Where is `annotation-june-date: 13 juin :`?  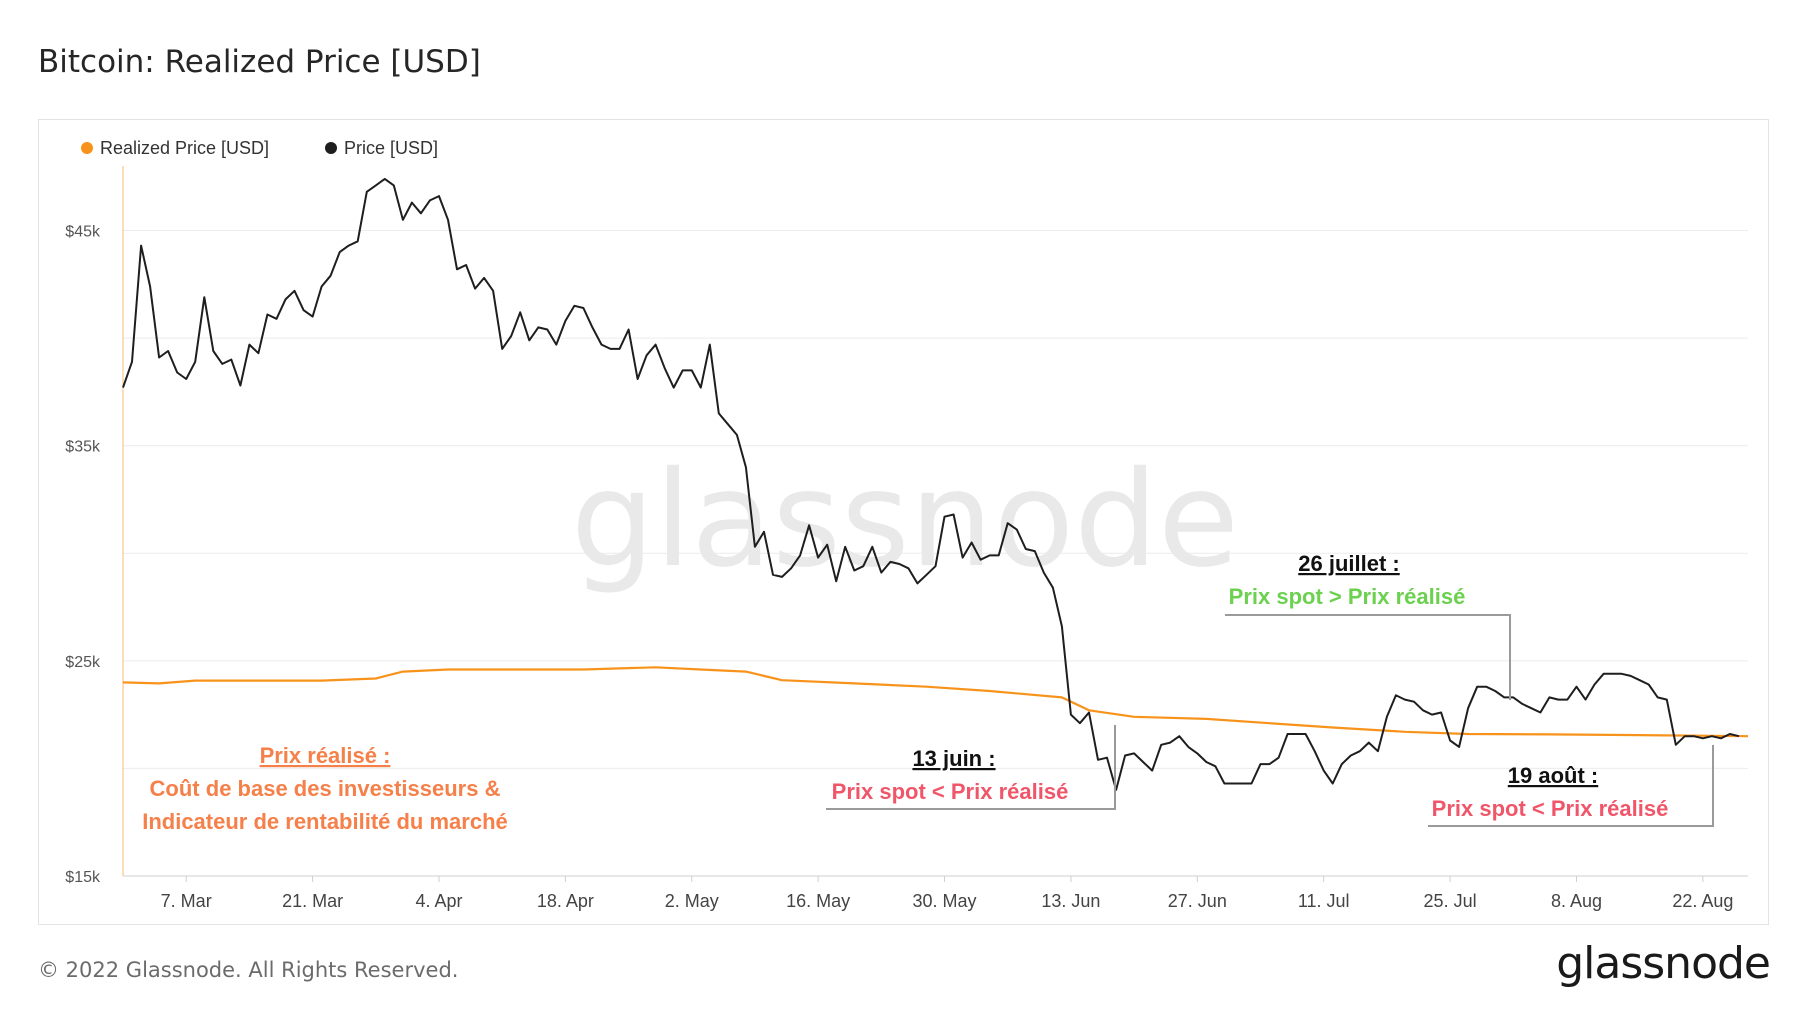
annotation-june-date: 13 juin : is located at coordinates (953, 758).